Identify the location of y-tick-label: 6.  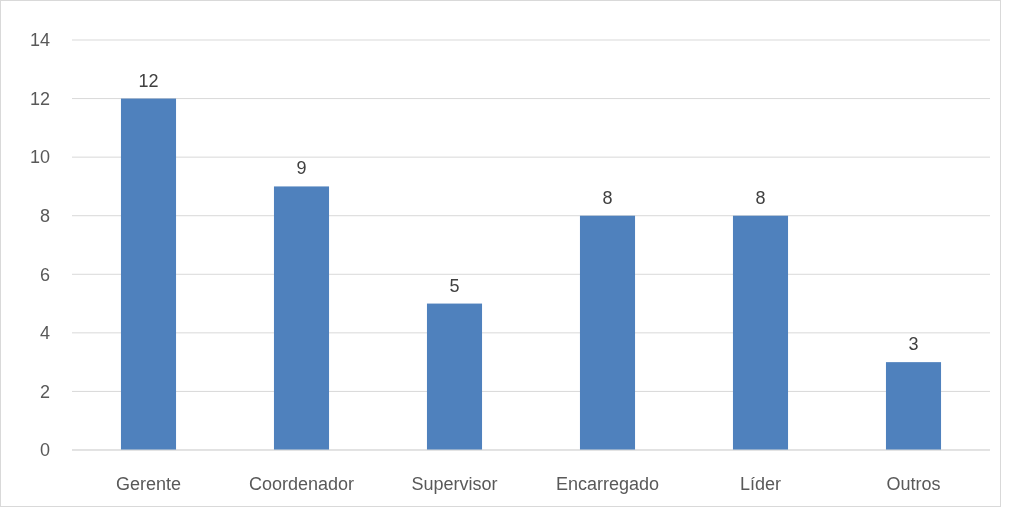
(44, 274).